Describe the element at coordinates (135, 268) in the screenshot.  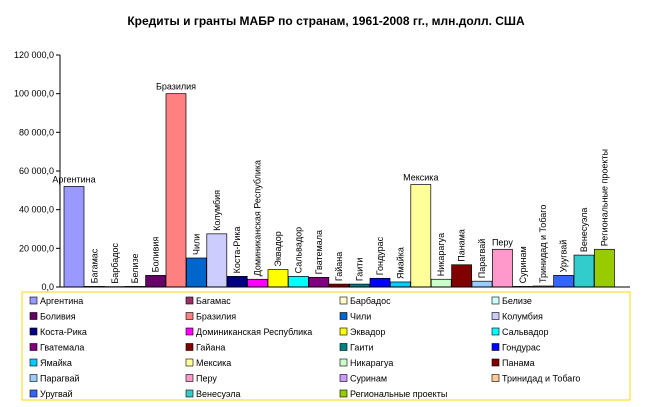
I see `bar-label: Белизе` at that location.